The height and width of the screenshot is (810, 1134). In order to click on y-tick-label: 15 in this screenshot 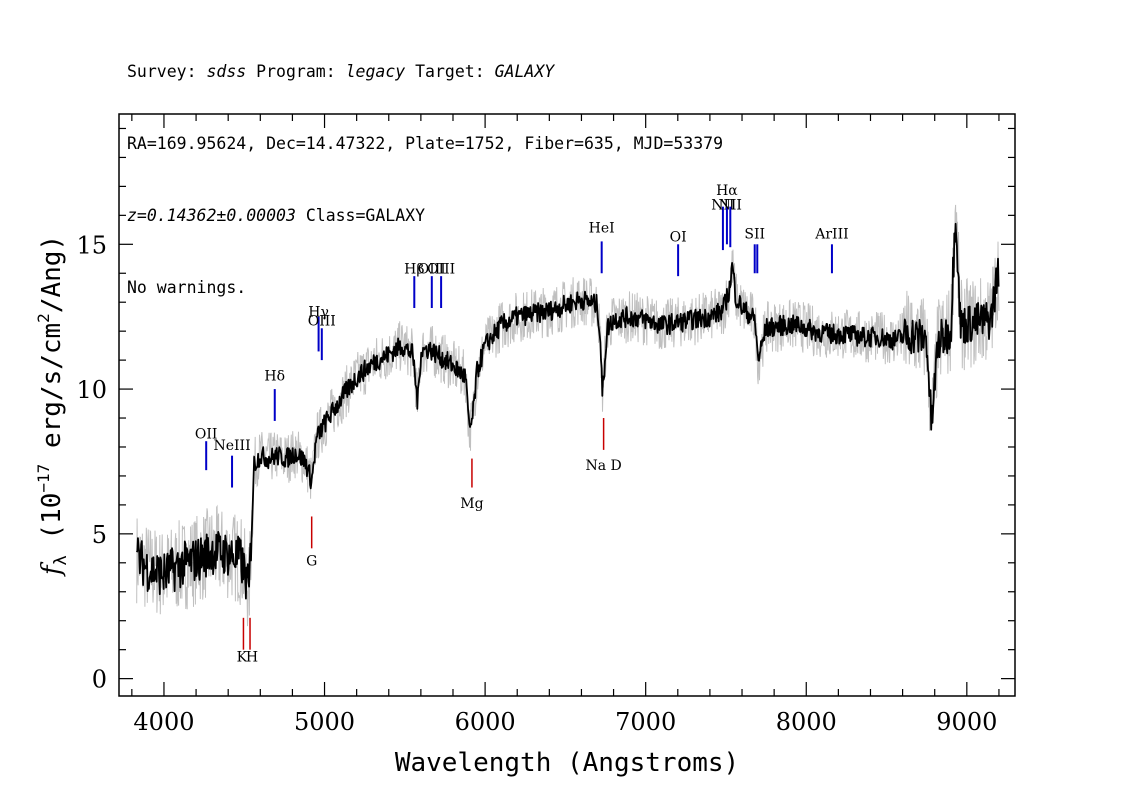, I will do `click(91, 245)`.